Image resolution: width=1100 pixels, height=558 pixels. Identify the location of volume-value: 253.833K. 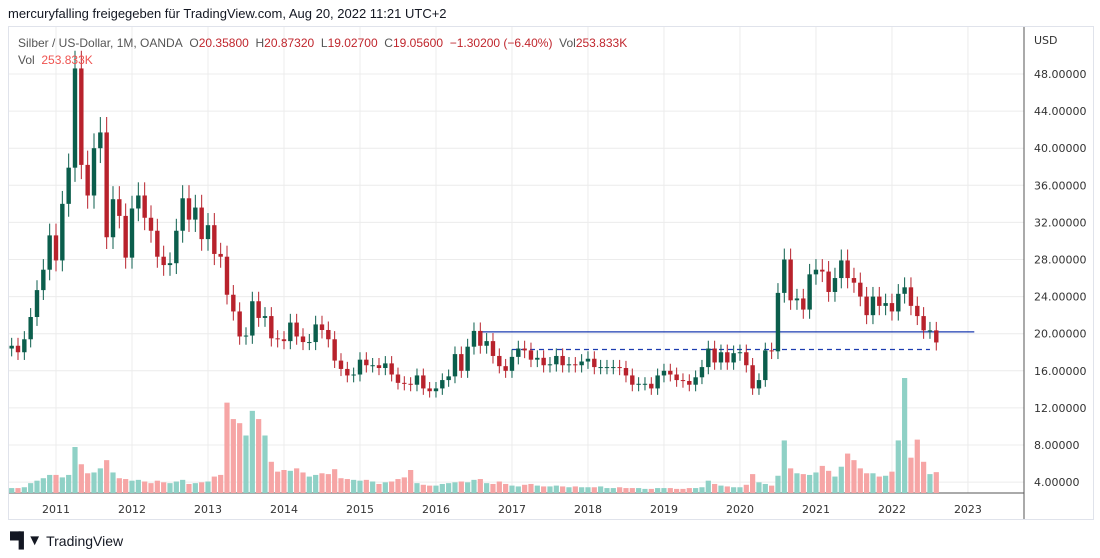
(601, 43).